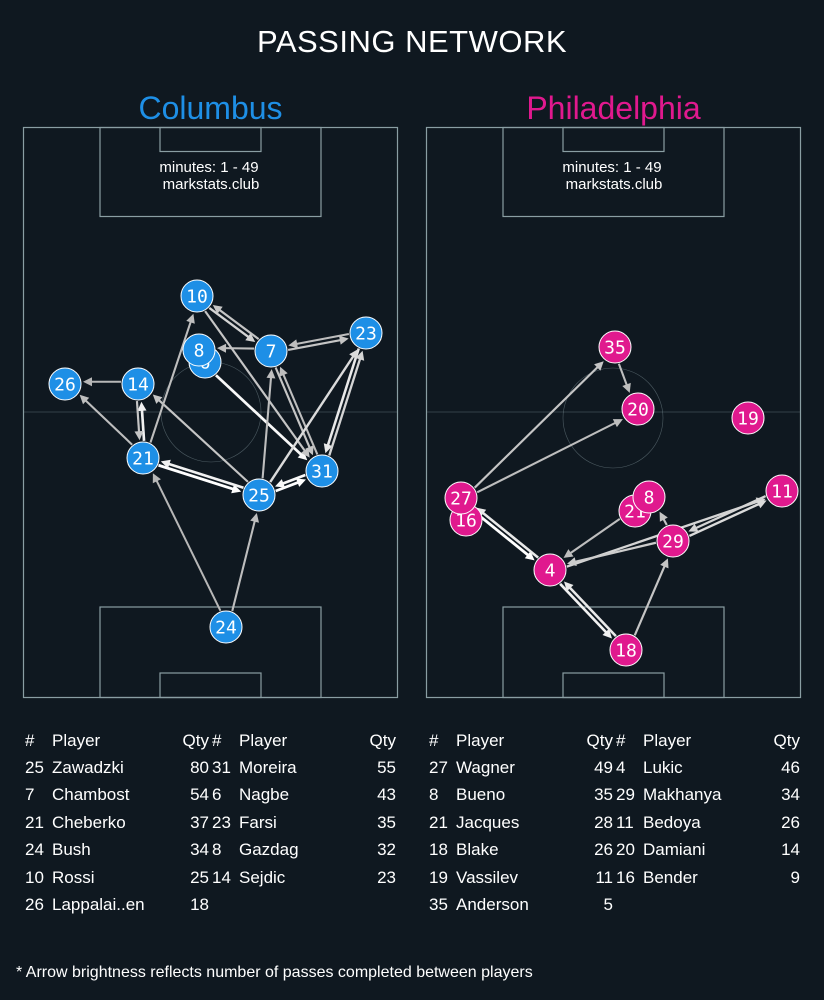 The width and height of the screenshot is (824, 1000). What do you see at coordinates (259, 496) in the screenshot?
I see `player-node-number: 25` at bounding box center [259, 496].